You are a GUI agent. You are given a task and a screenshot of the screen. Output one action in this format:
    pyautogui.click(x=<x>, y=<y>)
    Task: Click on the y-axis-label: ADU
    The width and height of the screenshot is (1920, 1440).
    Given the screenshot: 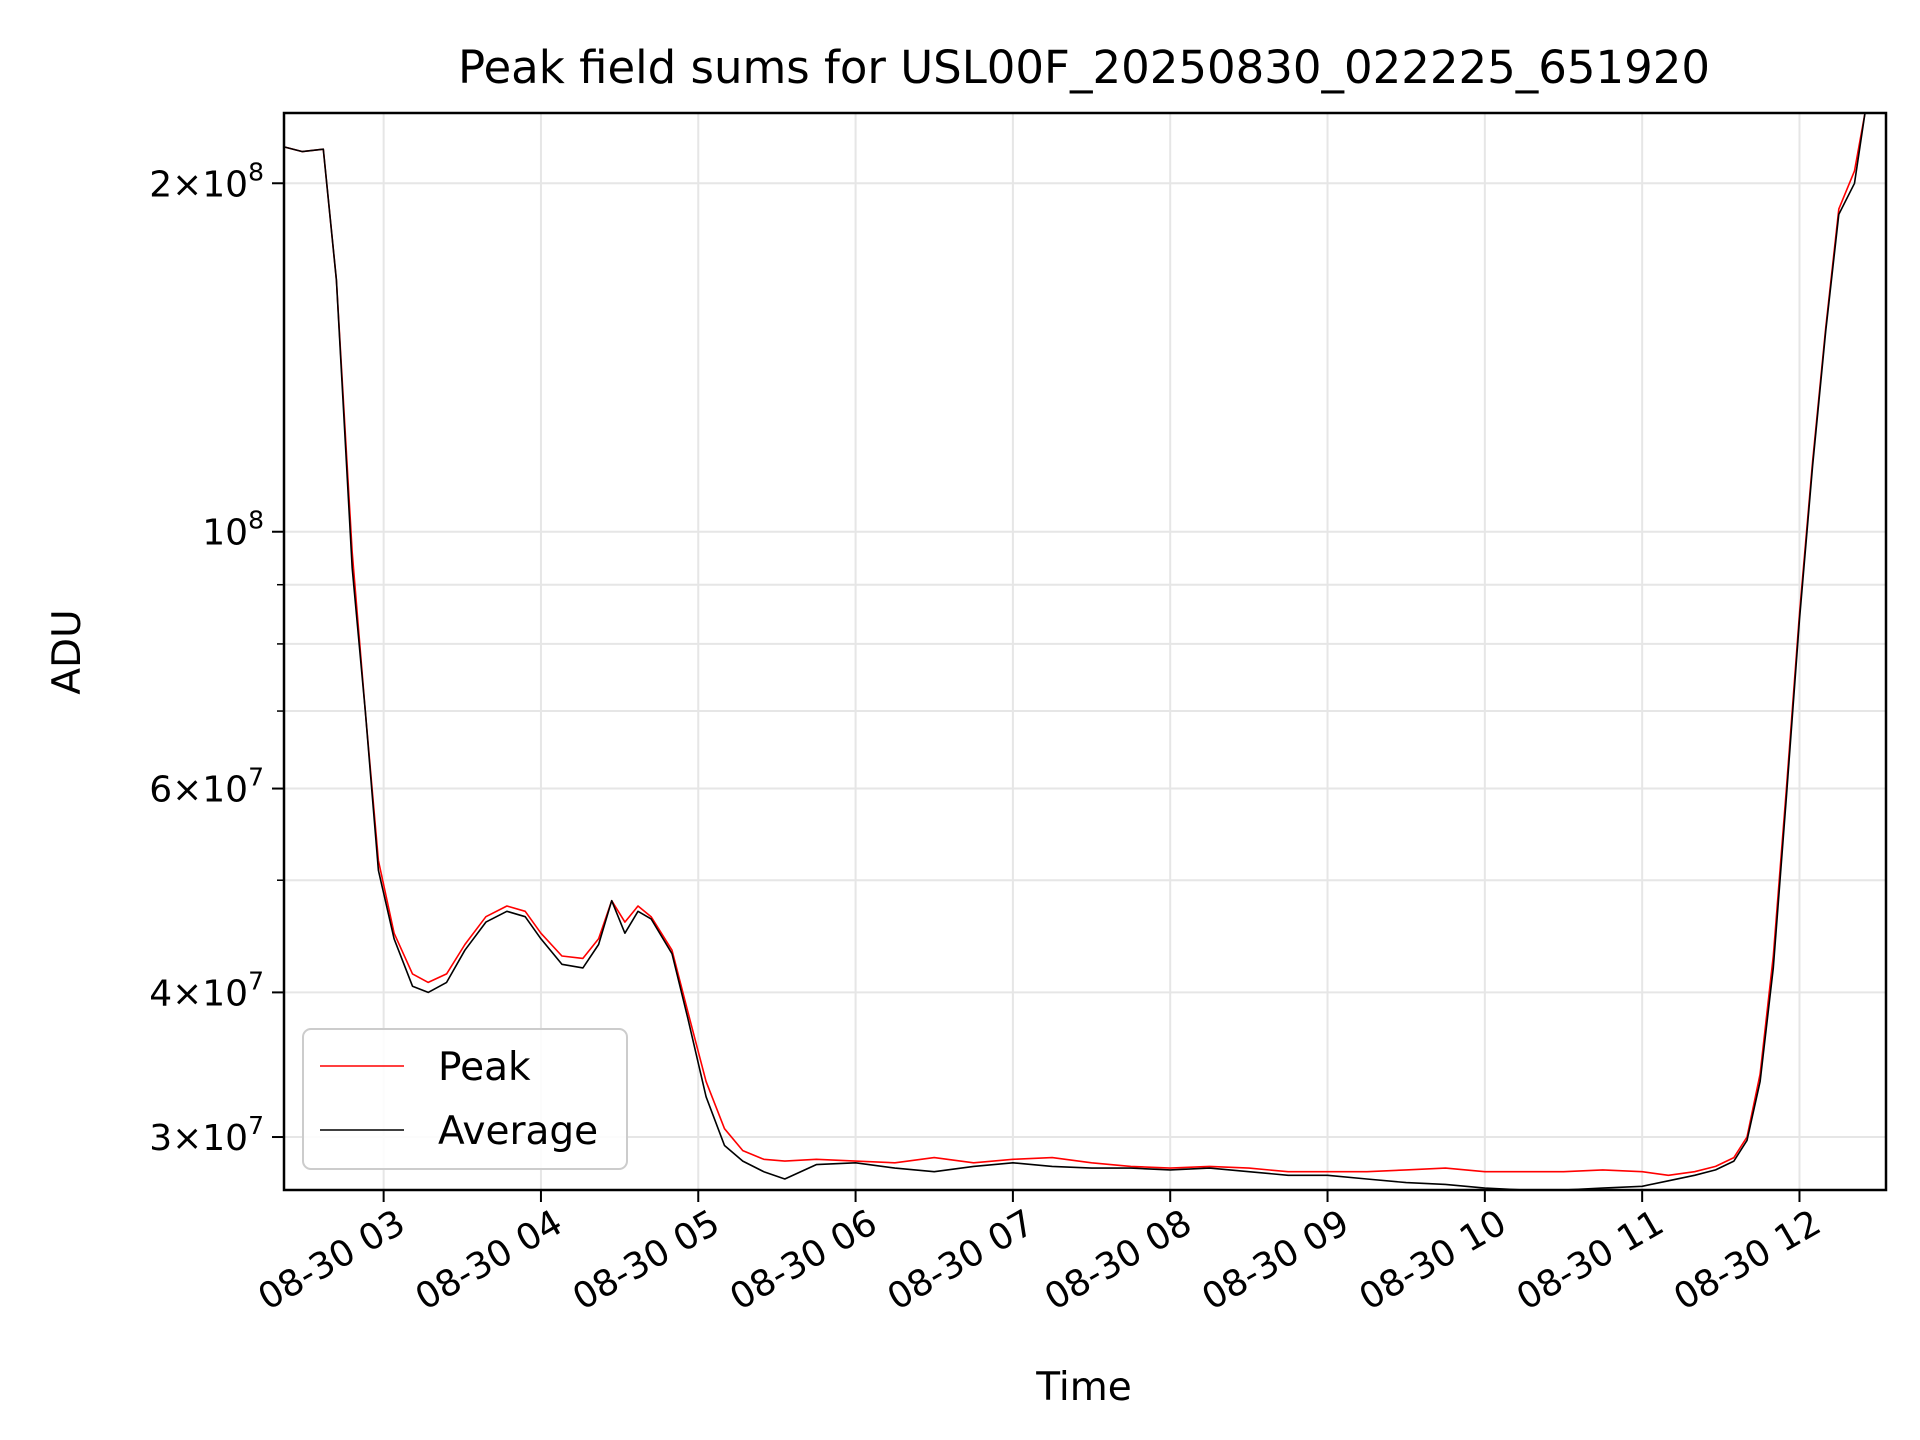 What is the action you would take?
    pyautogui.click(x=67, y=651)
    